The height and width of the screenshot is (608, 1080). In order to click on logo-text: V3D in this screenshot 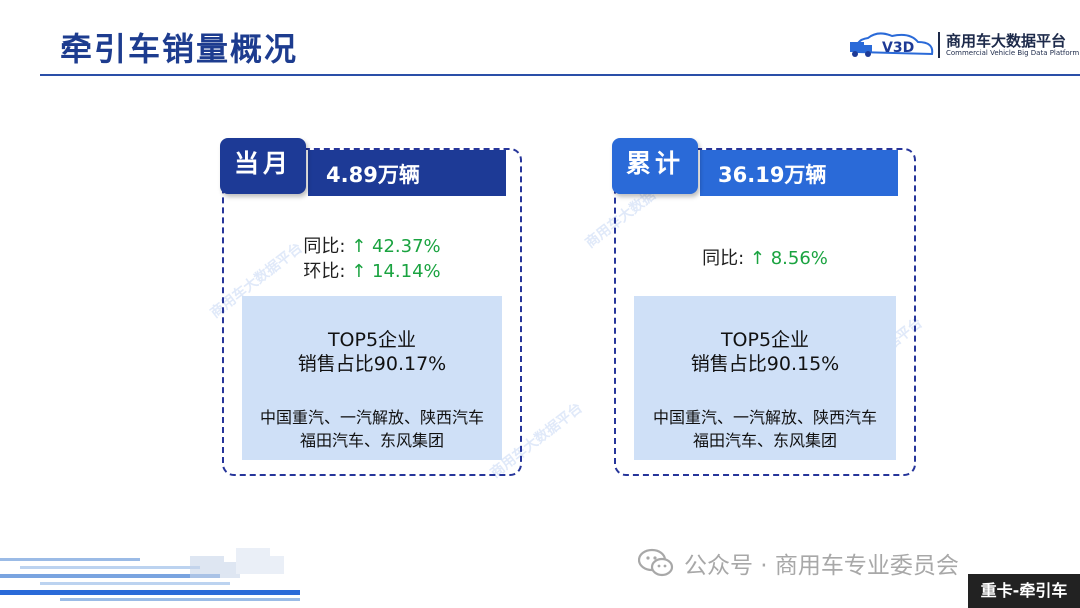, I will do `click(898, 48)`.